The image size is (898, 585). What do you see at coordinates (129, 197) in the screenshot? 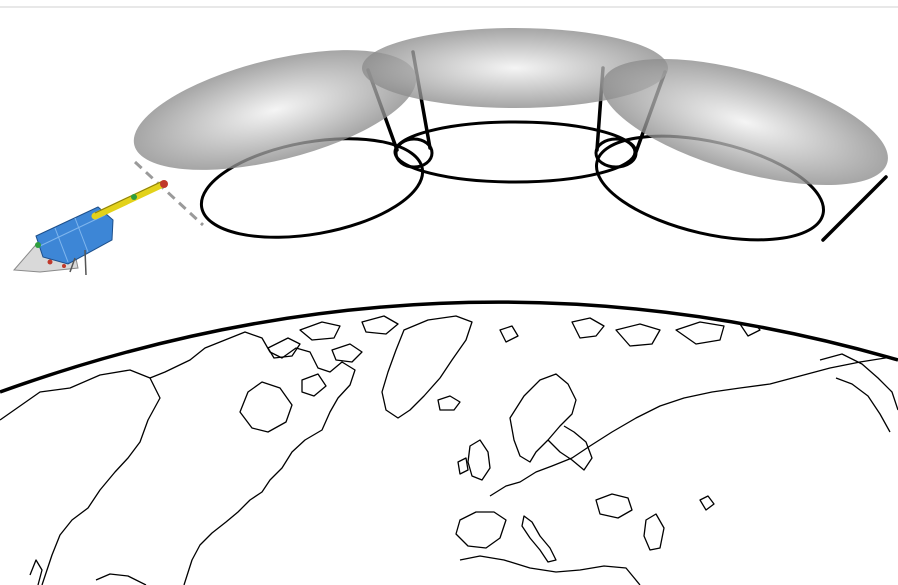
I see `satellite-boom-edge` at bounding box center [129, 197].